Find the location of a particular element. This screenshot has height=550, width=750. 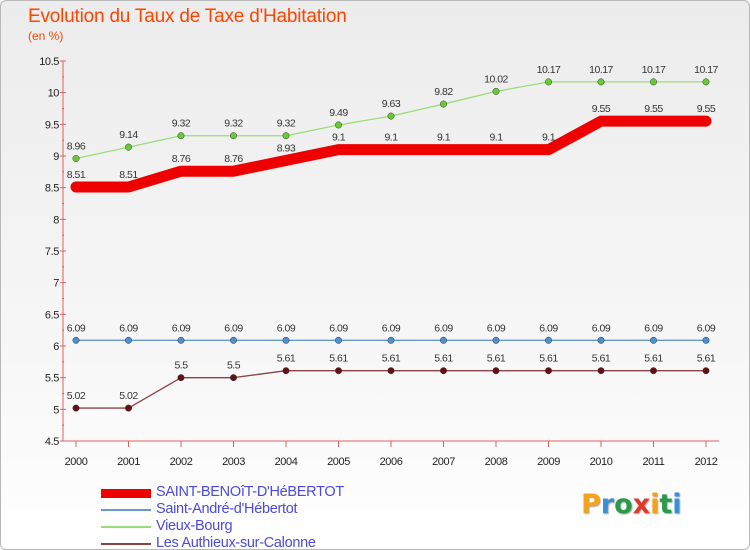

data-label: 8.93 is located at coordinates (286, 148).